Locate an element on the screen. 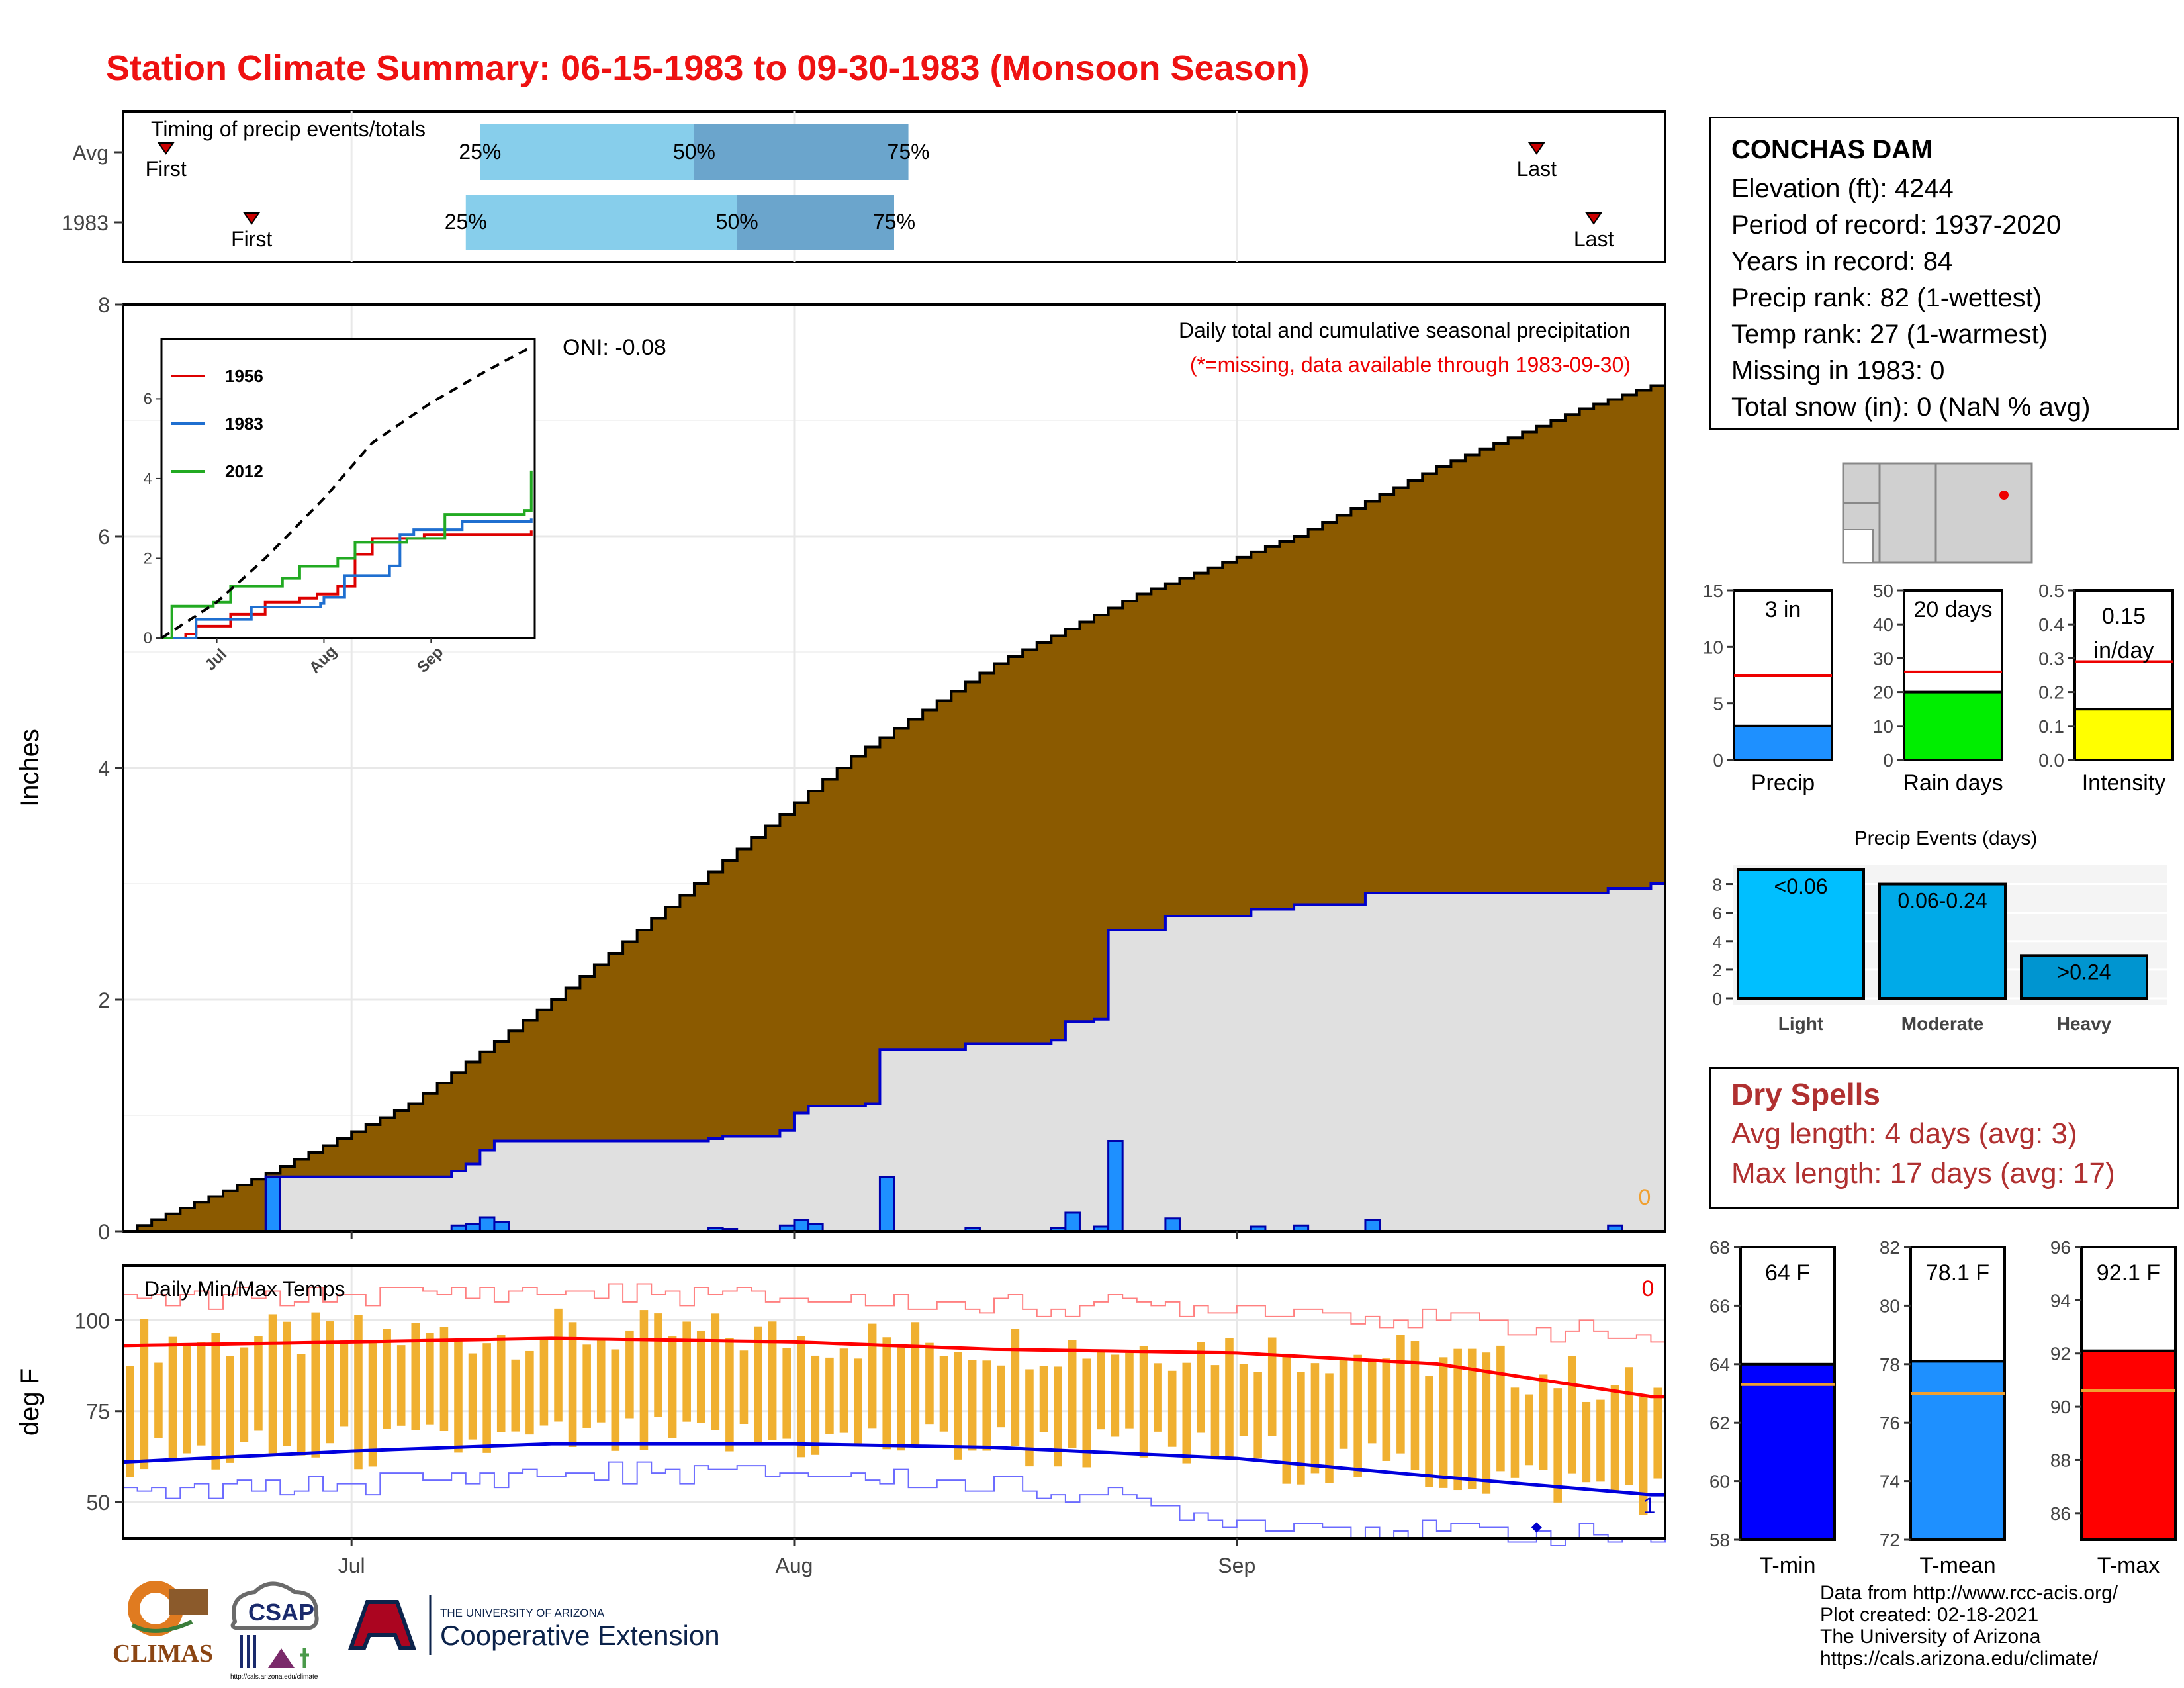  avg-max-line is located at coordinates (893, 1367).